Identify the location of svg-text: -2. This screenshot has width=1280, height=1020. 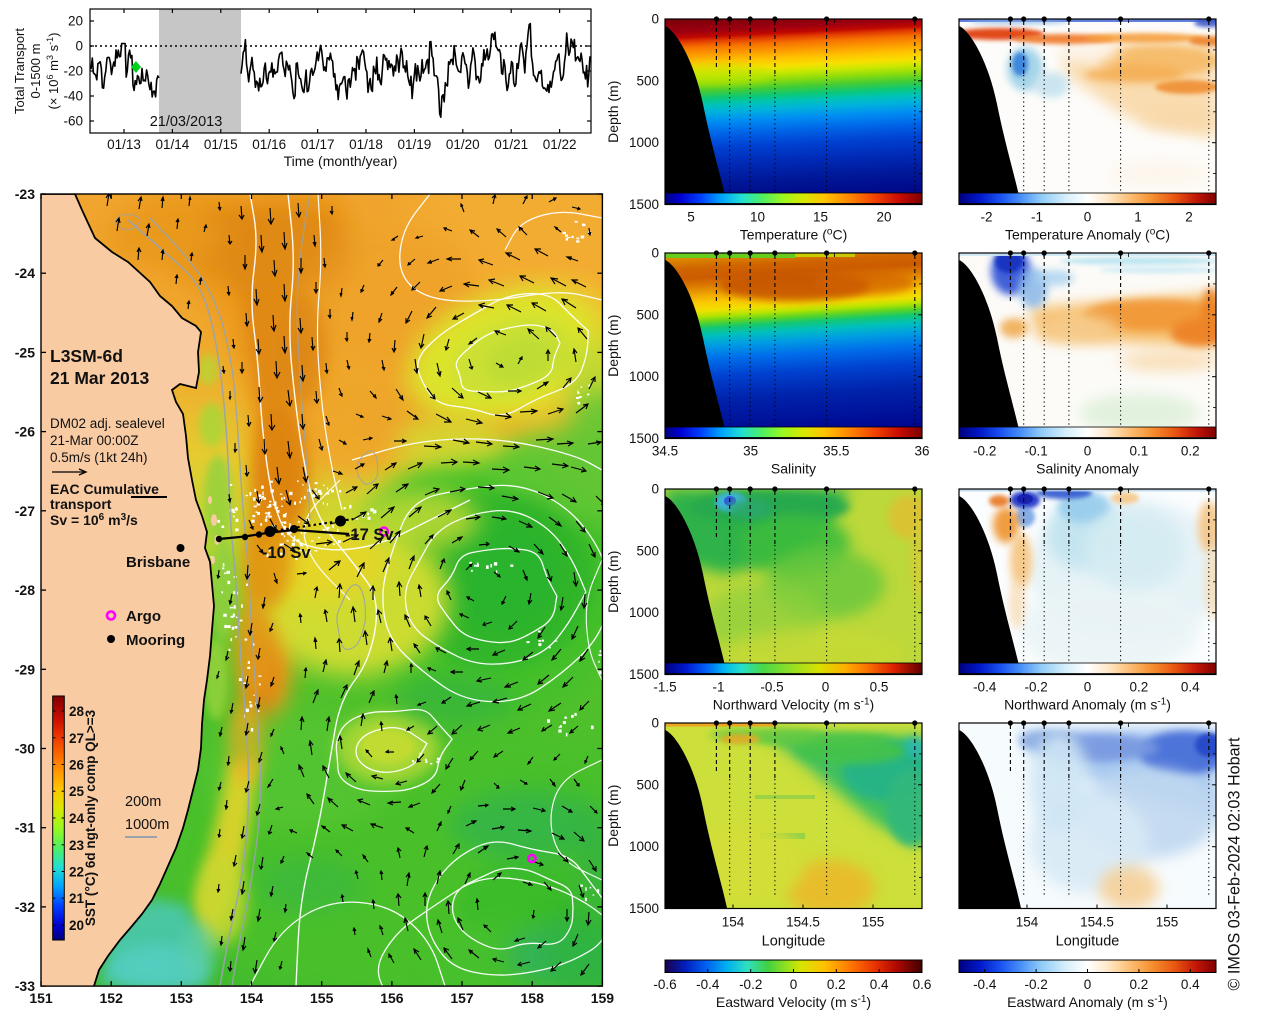
(986, 217).